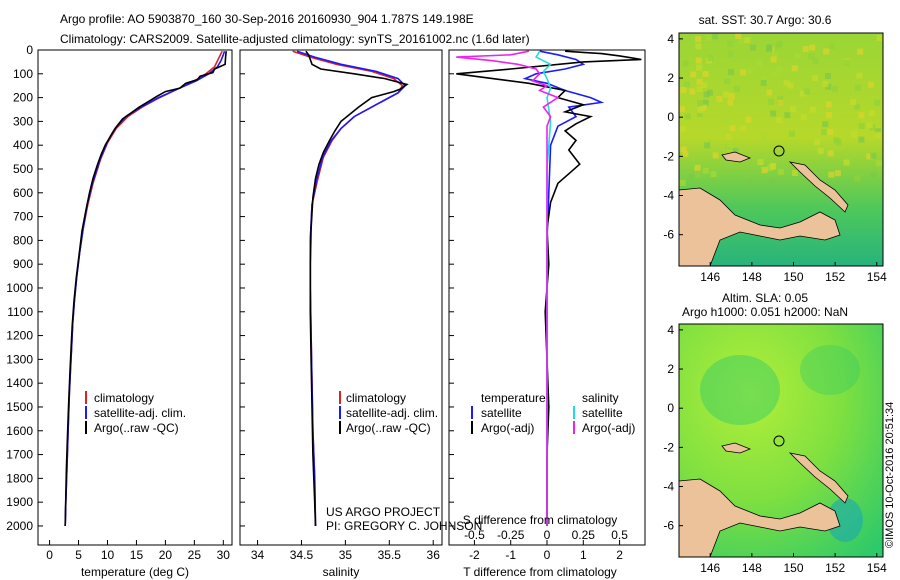 This screenshot has height=580, width=900. What do you see at coordinates (765, 312) in the screenshot?
I see `sla-map-title-2: Argo h1000: 0.051 h2000: NaN` at bounding box center [765, 312].